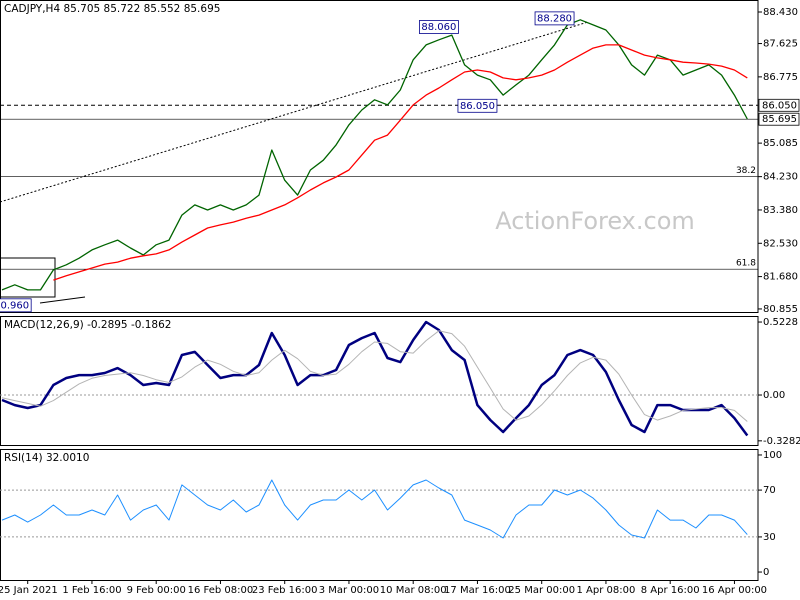  Describe the element at coordinates (780, 277) in the screenshot. I see `y-tick-label: 81.680` at that location.